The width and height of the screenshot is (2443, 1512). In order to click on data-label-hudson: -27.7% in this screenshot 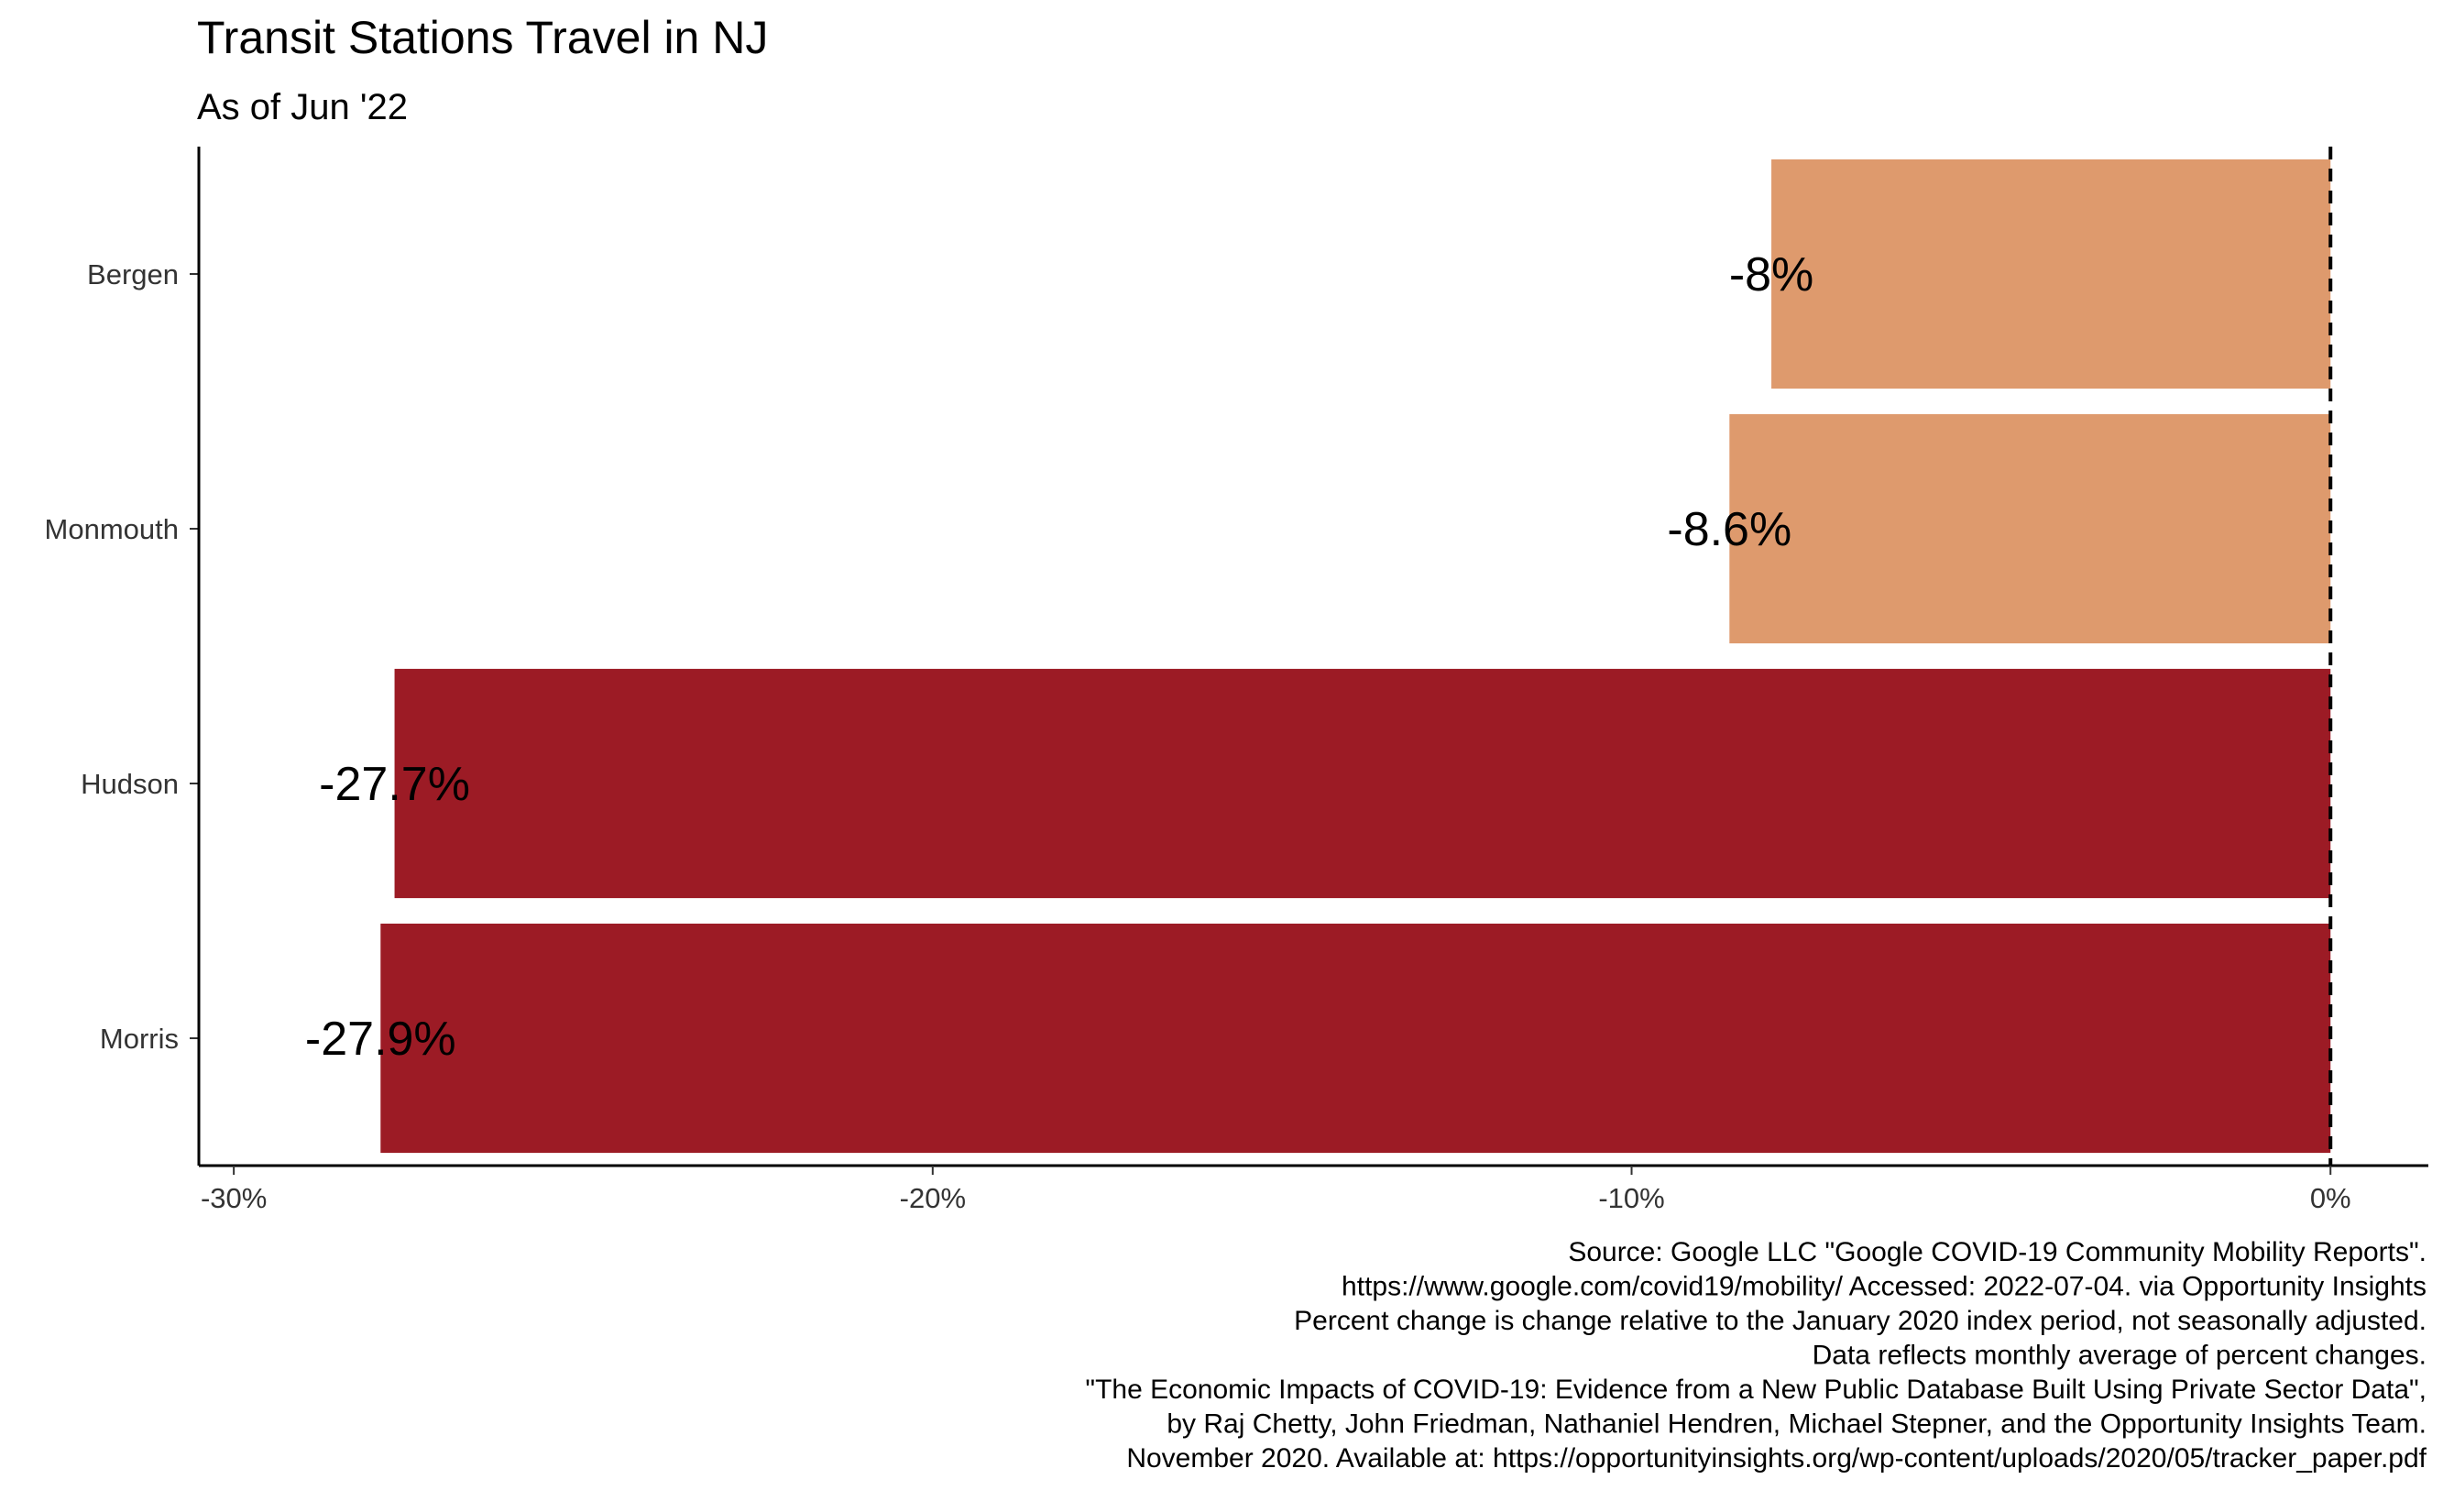, I will do `click(394, 784)`.